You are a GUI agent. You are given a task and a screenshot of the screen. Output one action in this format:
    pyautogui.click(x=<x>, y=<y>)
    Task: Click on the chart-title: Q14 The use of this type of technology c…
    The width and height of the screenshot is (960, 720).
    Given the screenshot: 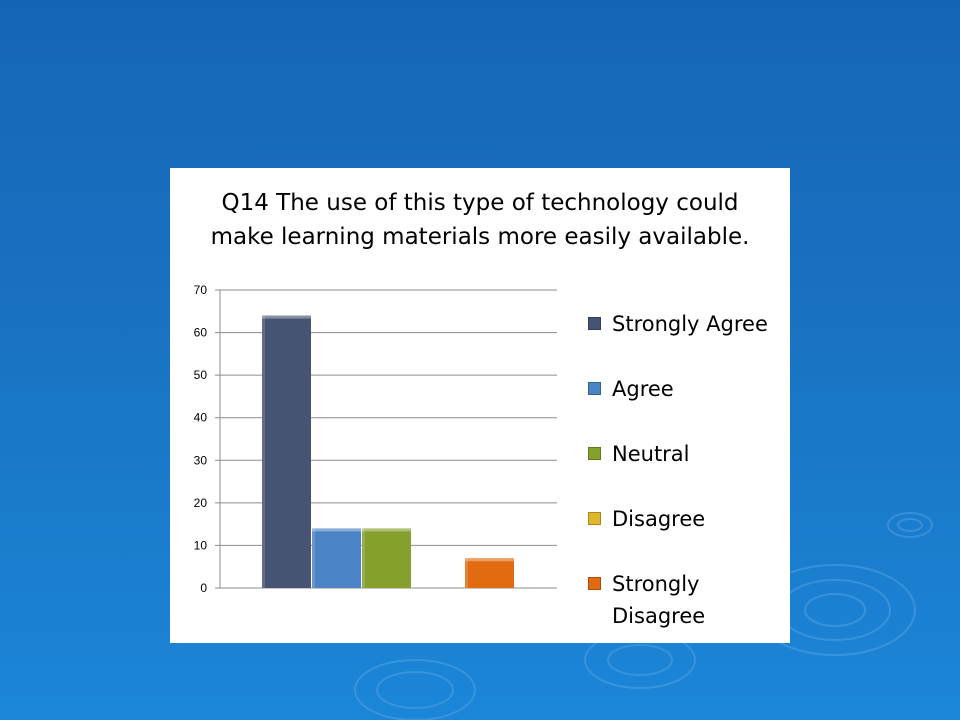 What is the action you would take?
    pyautogui.click(x=480, y=220)
    